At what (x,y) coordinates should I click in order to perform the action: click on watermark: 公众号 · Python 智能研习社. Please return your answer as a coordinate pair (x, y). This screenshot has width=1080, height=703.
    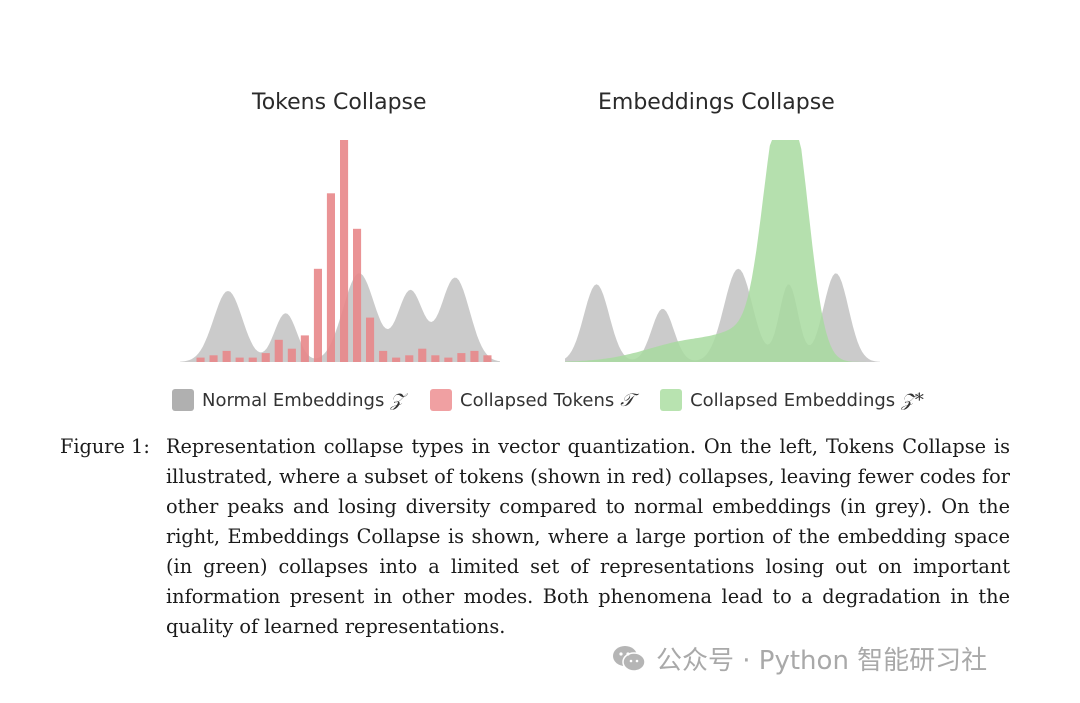
    Looking at the image, I should click on (799, 658).